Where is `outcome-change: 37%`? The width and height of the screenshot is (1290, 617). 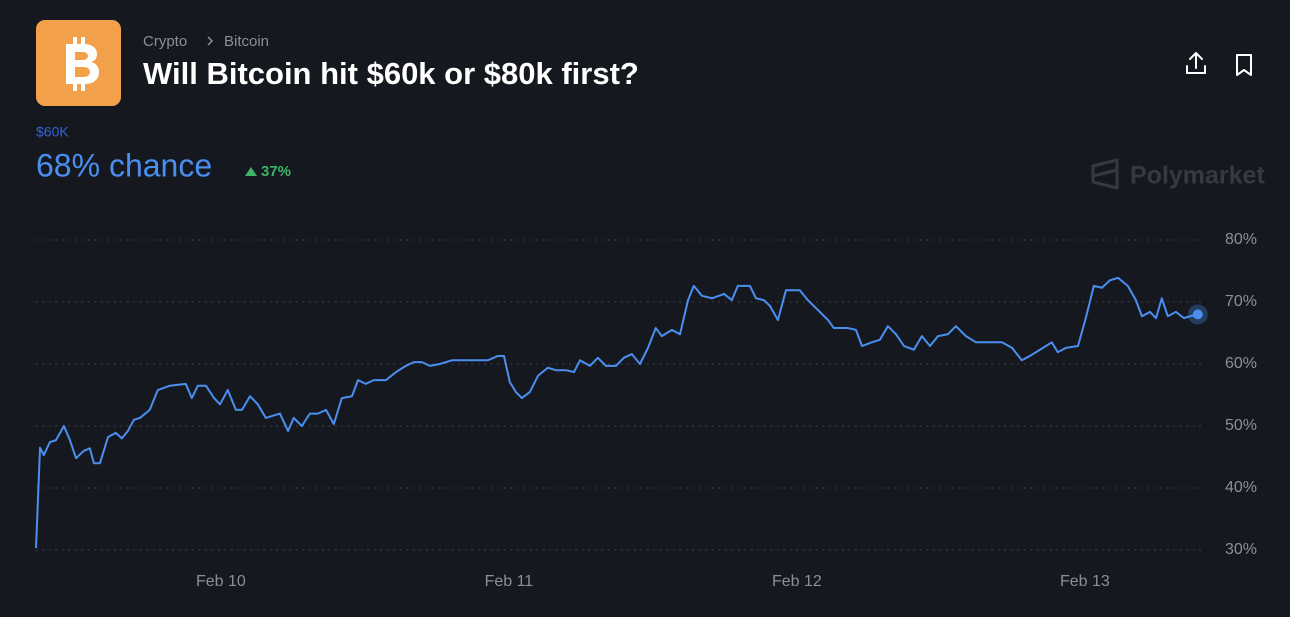
outcome-change: 37% is located at coordinates (276, 171).